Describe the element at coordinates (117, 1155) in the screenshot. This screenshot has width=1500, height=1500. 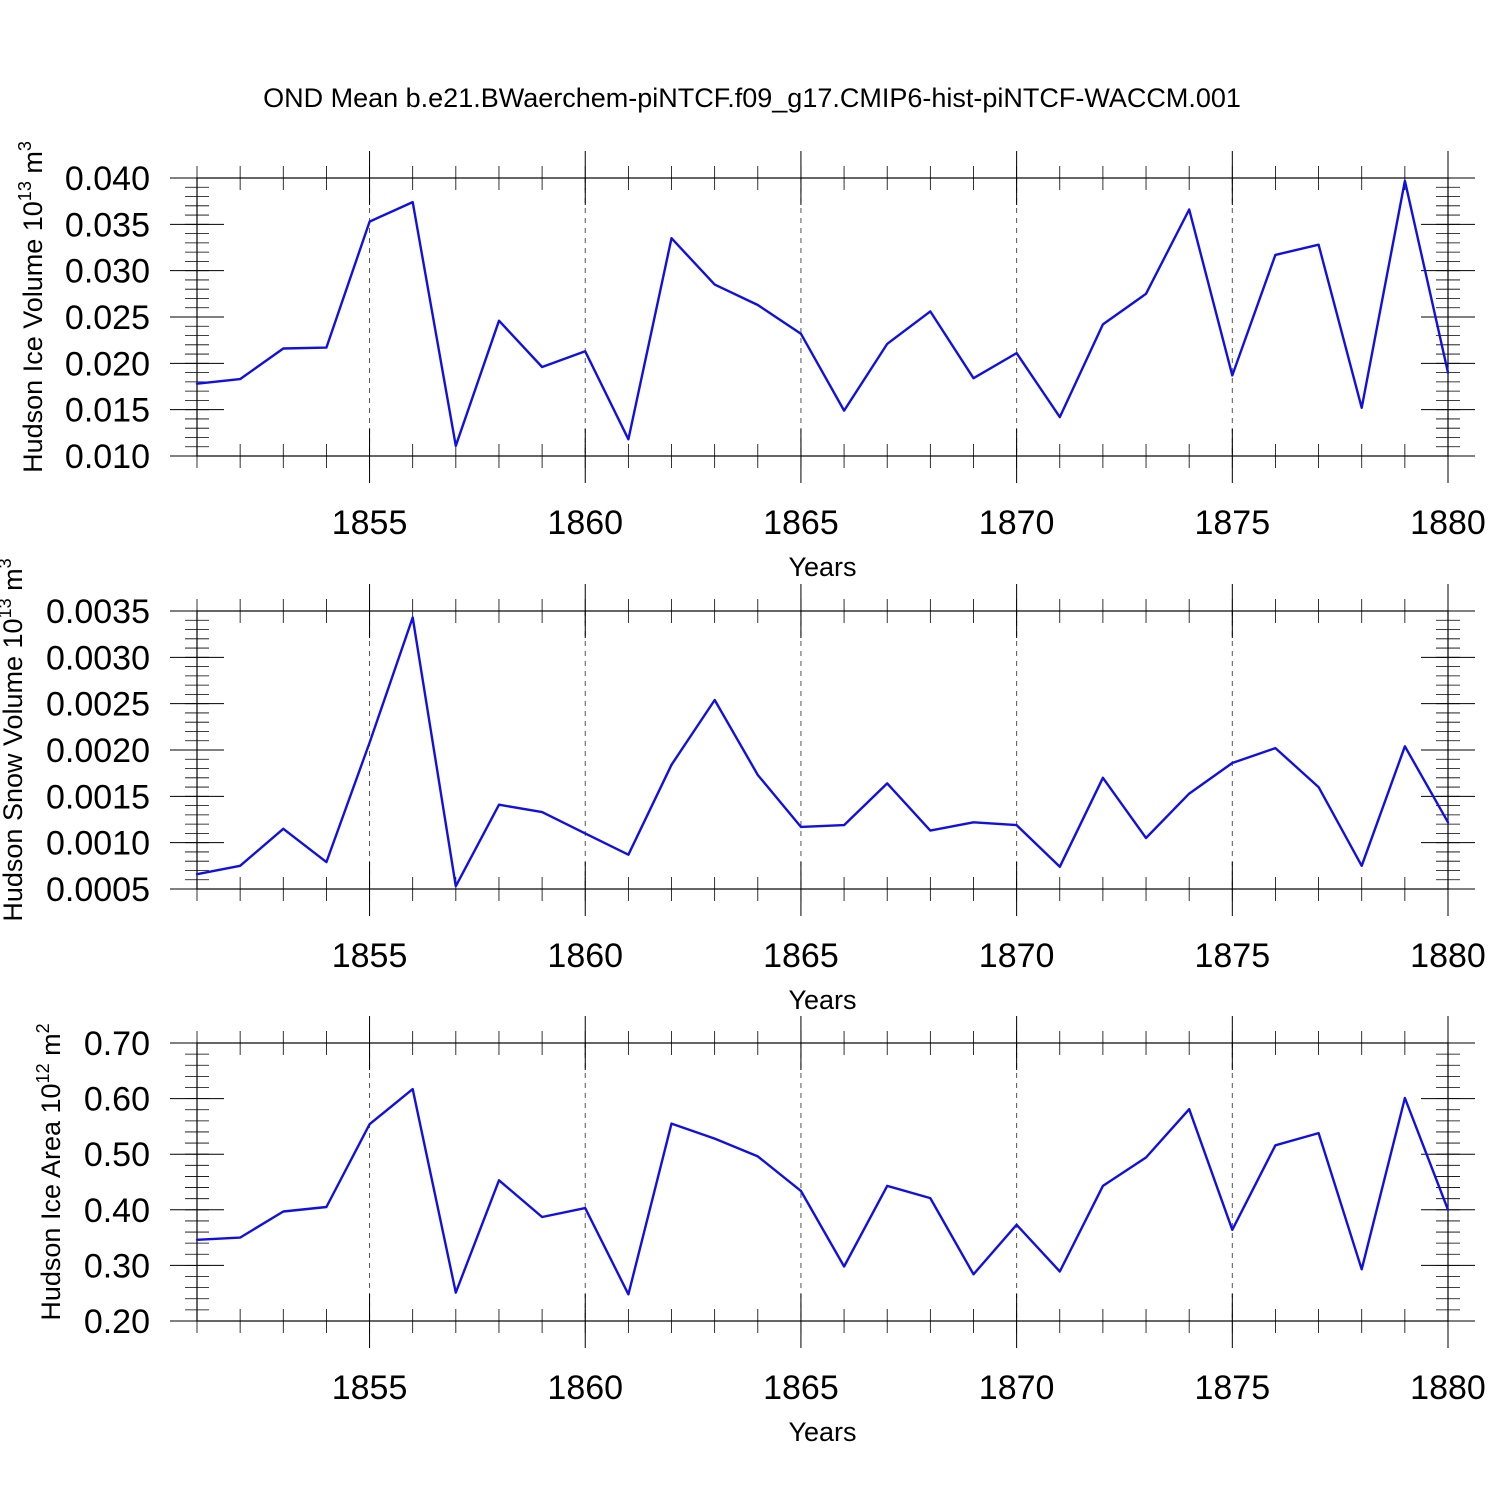
I see `y-tick-label: 0.50` at that location.